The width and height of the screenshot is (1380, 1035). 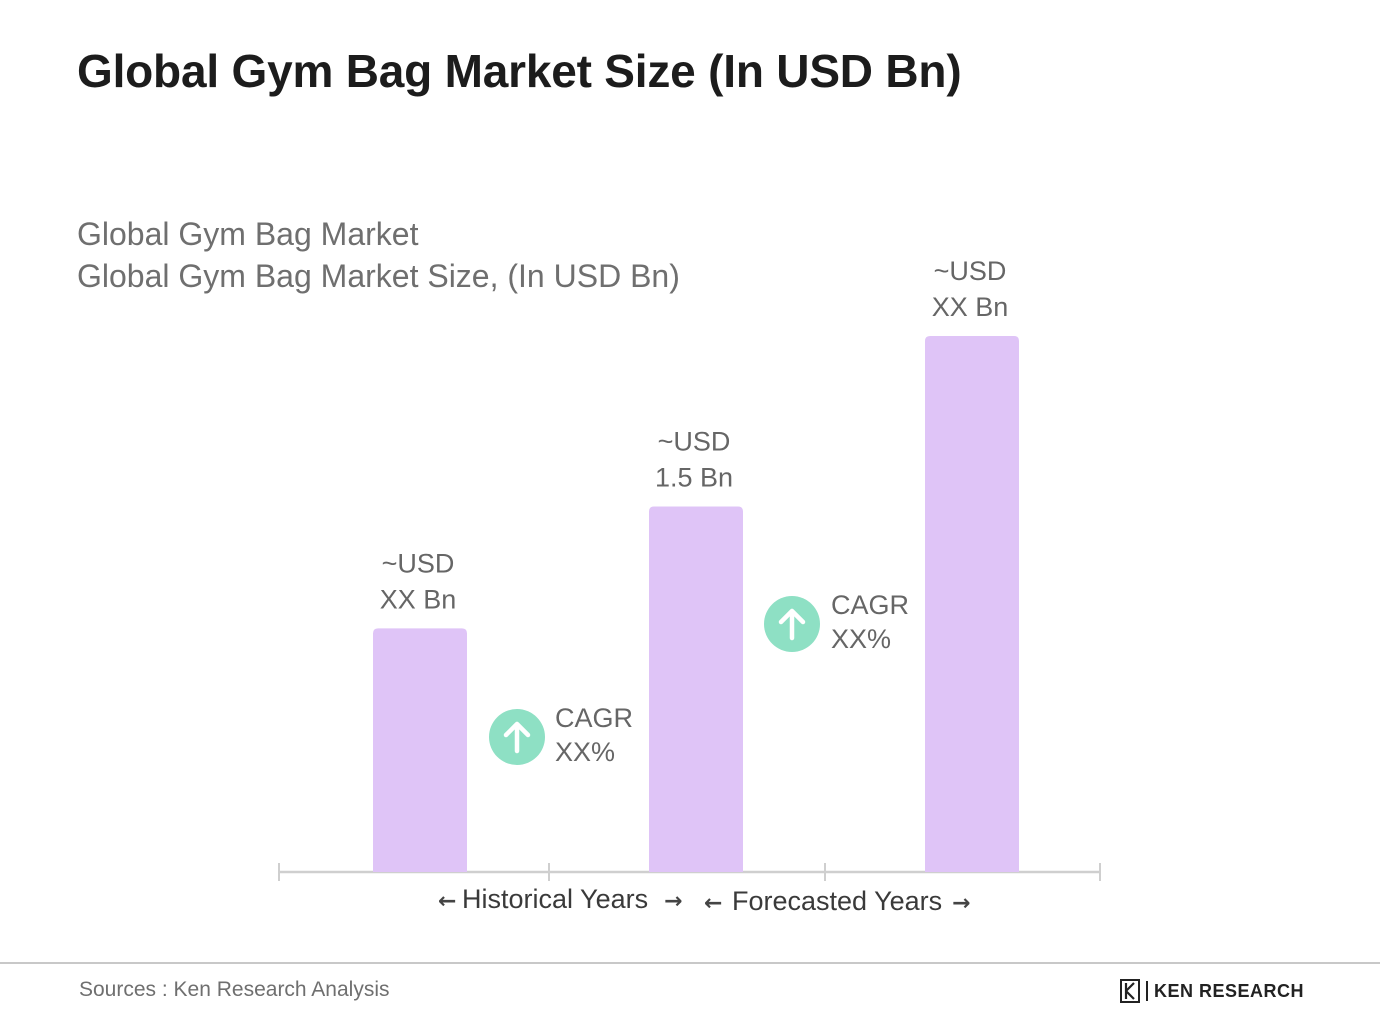 What do you see at coordinates (1130, 991) in the screenshot?
I see `ken-research-logo-icon` at bounding box center [1130, 991].